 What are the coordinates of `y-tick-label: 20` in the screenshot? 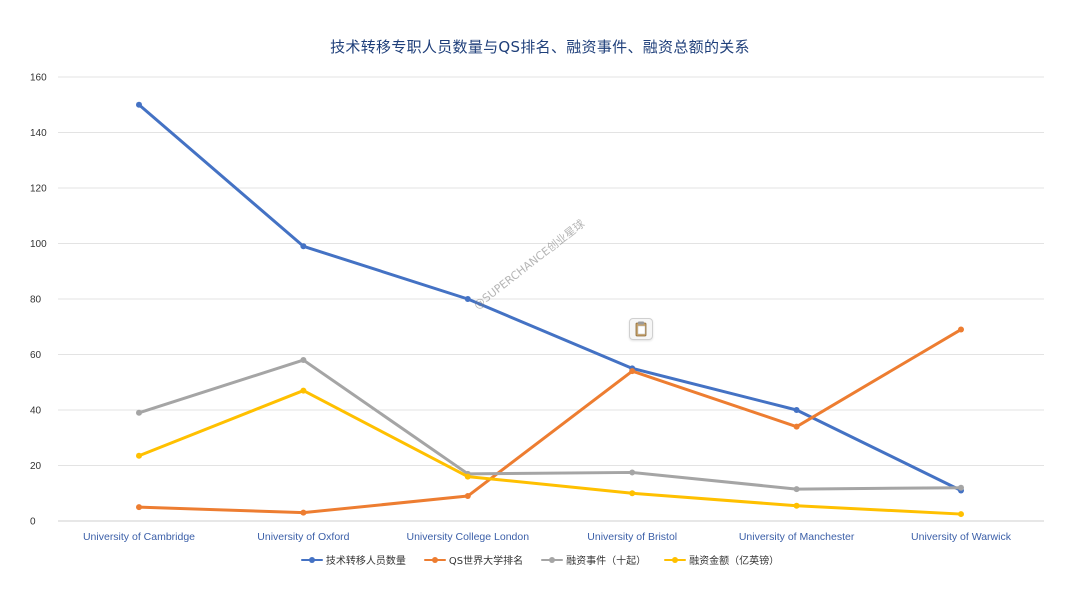 It's located at (36, 466).